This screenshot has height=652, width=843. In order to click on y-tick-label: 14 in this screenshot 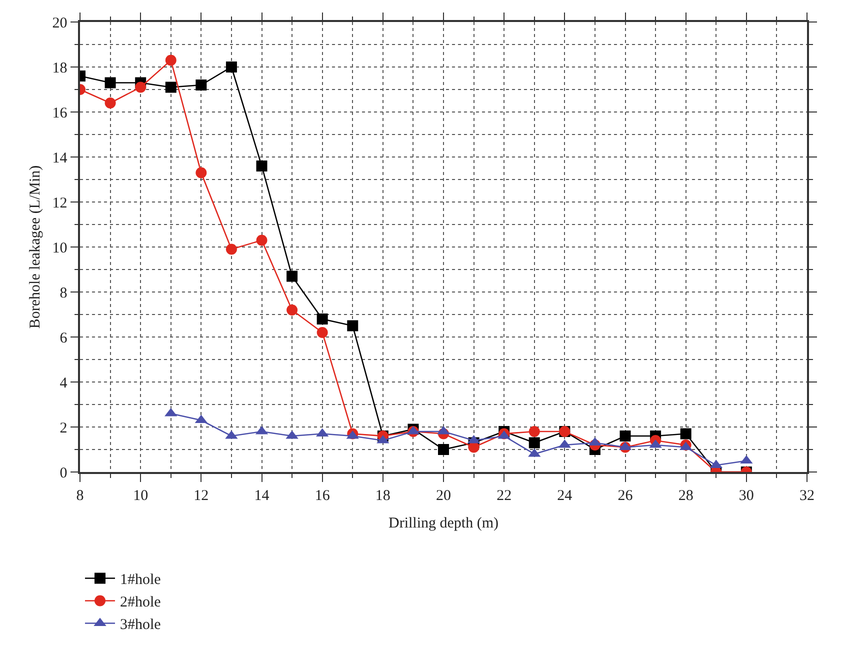, I will do `click(60, 158)`.